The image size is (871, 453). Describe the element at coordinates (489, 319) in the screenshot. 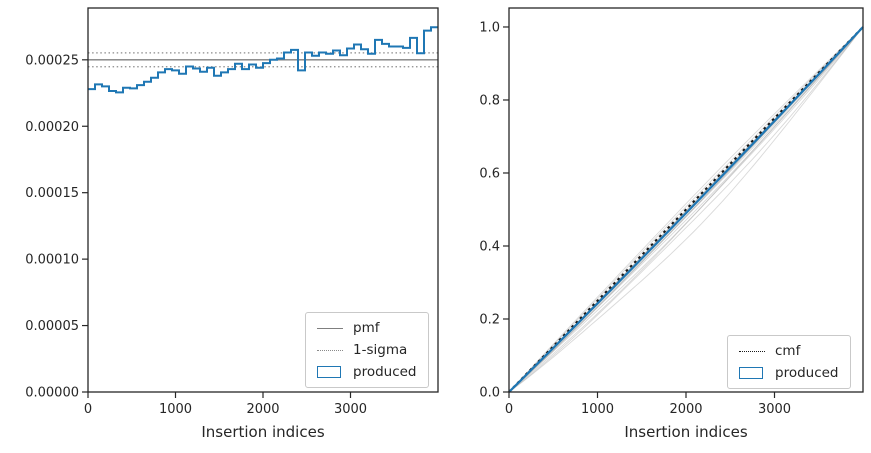

I see `y-tick-label: 0.2` at that location.